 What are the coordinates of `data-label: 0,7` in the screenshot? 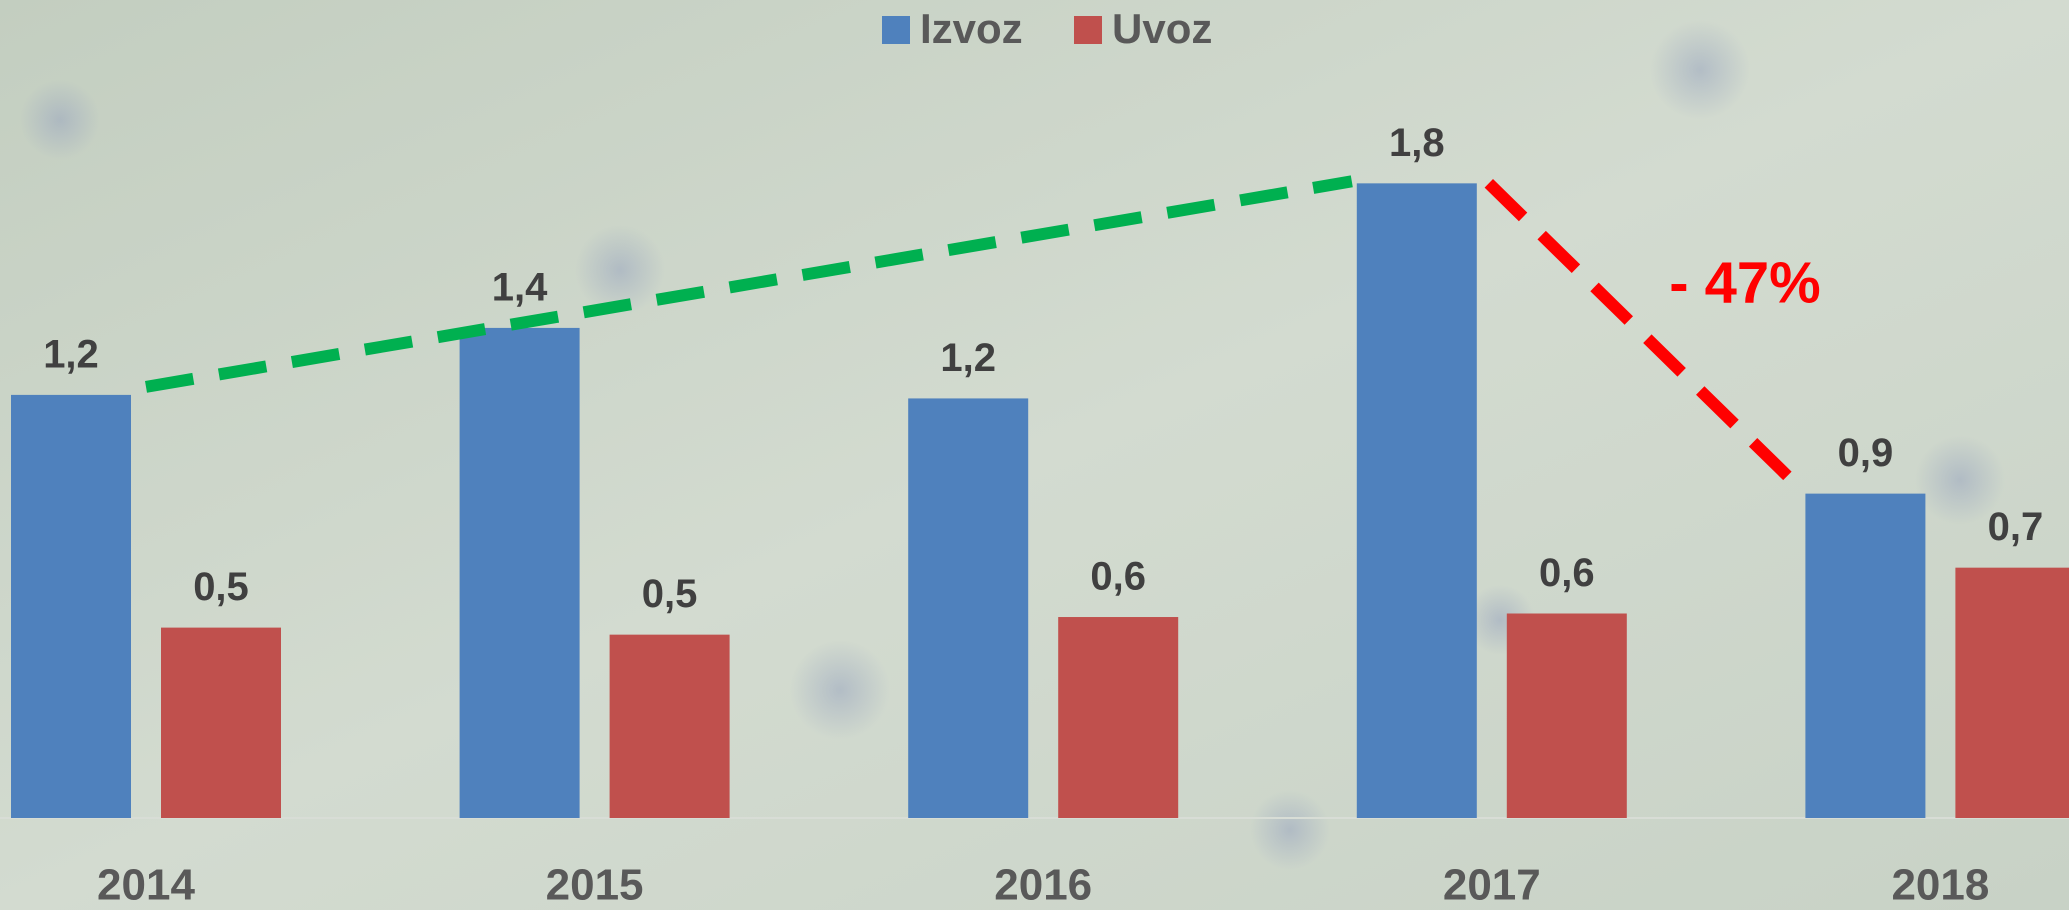 It's located at (2016, 527).